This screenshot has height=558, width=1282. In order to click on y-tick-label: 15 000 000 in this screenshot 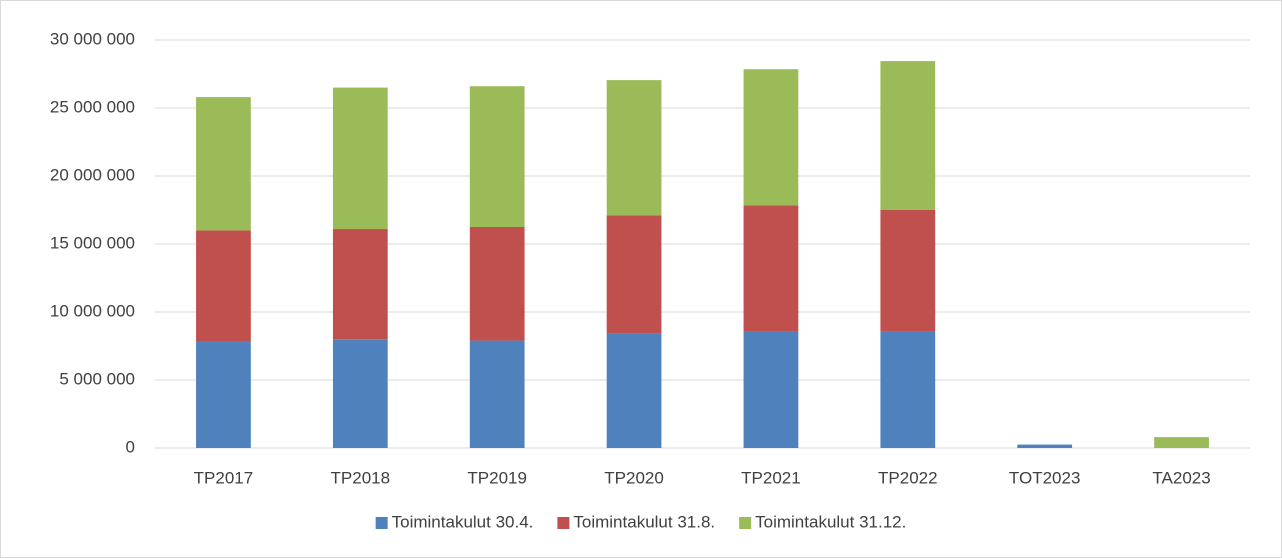, I will do `click(92, 242)`.